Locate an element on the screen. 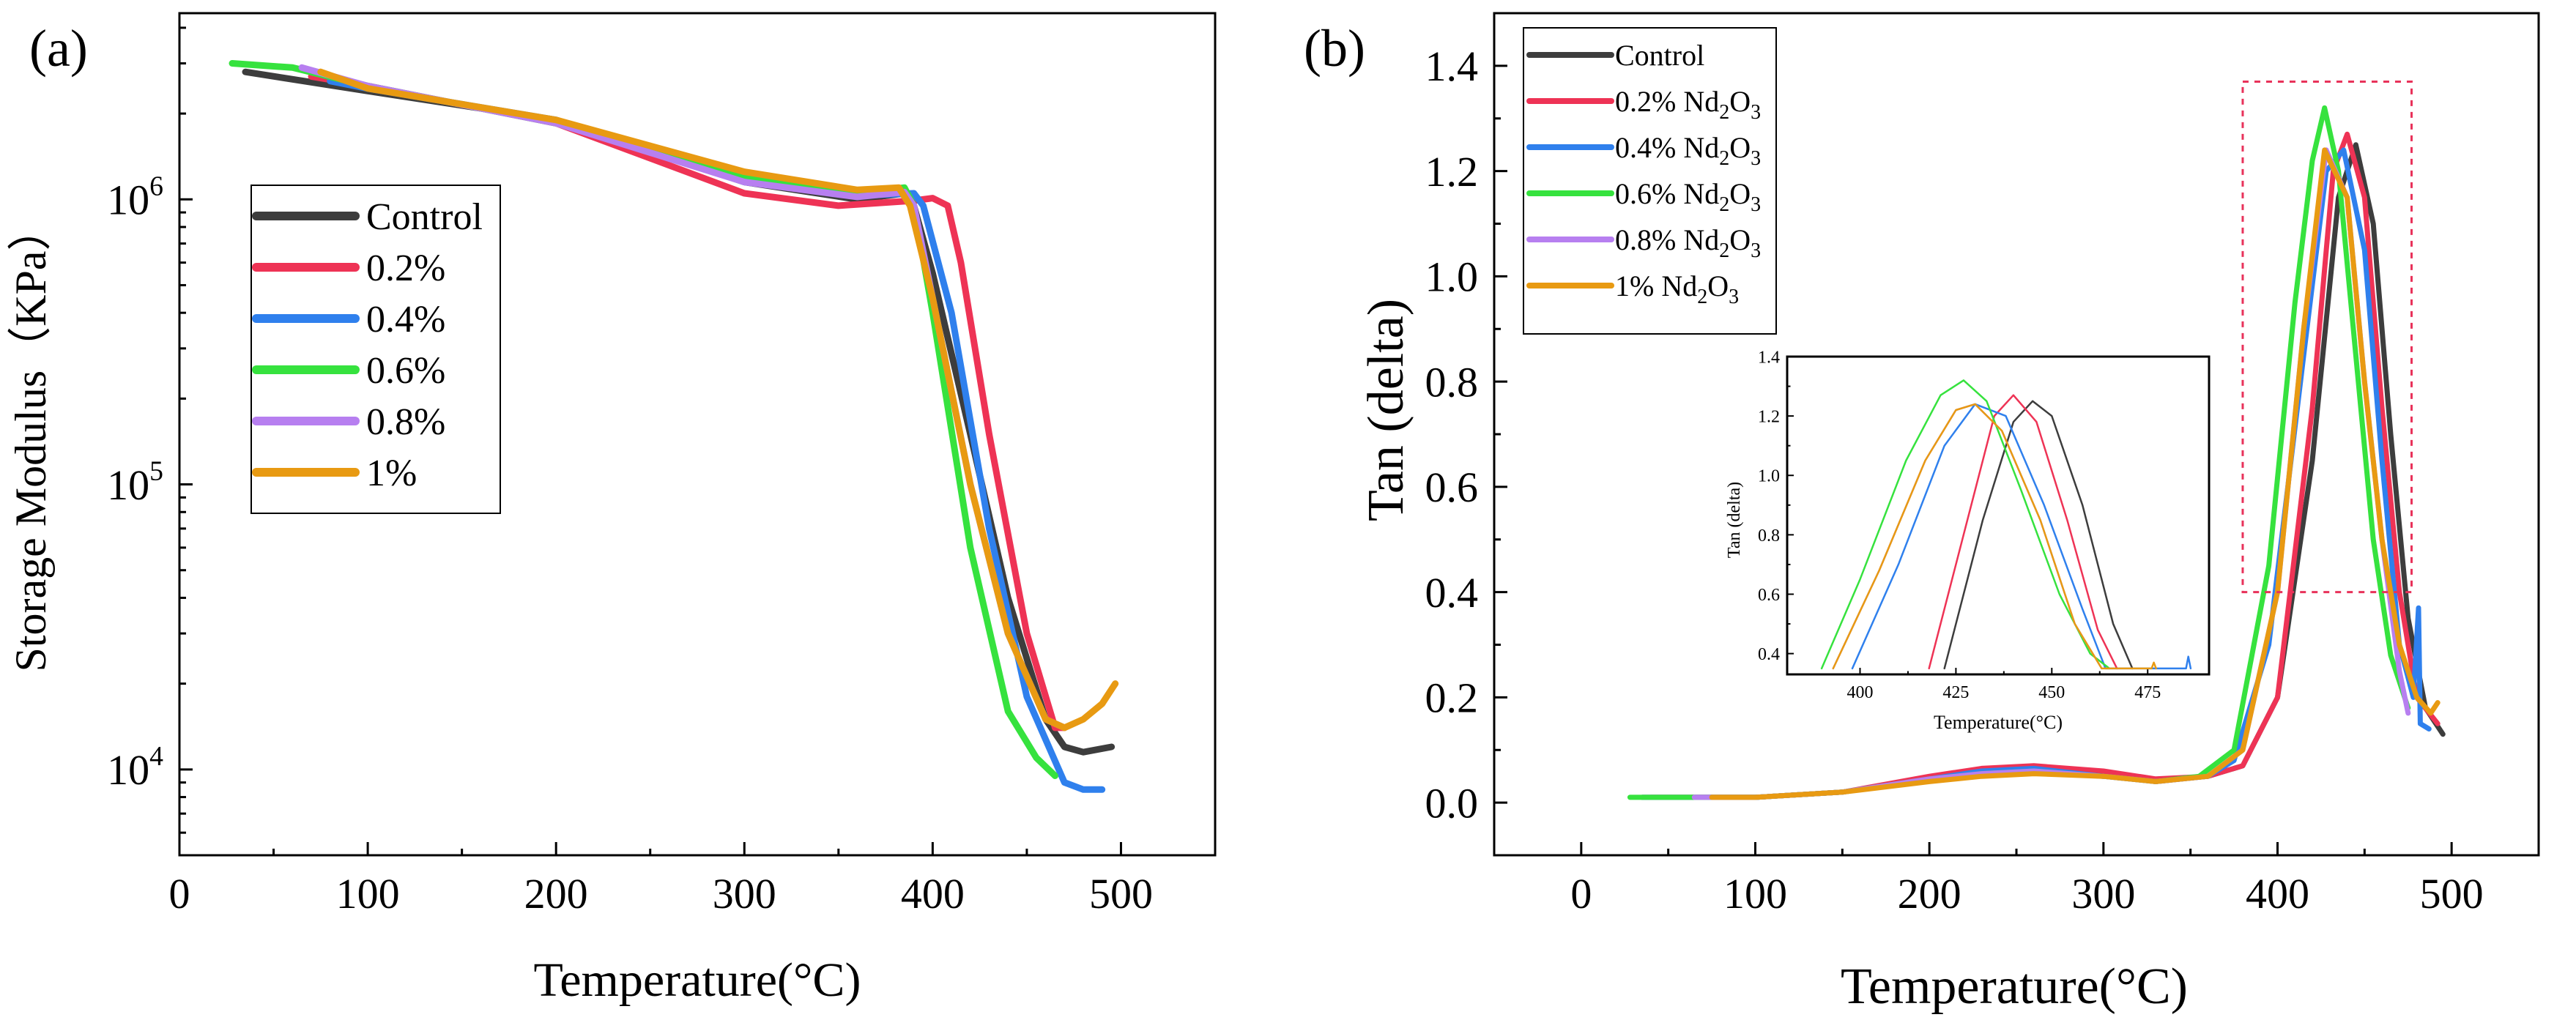 This screenshot has width=2576, height=1020. xtick-label: 450 is located at coordinates (2051, 692).